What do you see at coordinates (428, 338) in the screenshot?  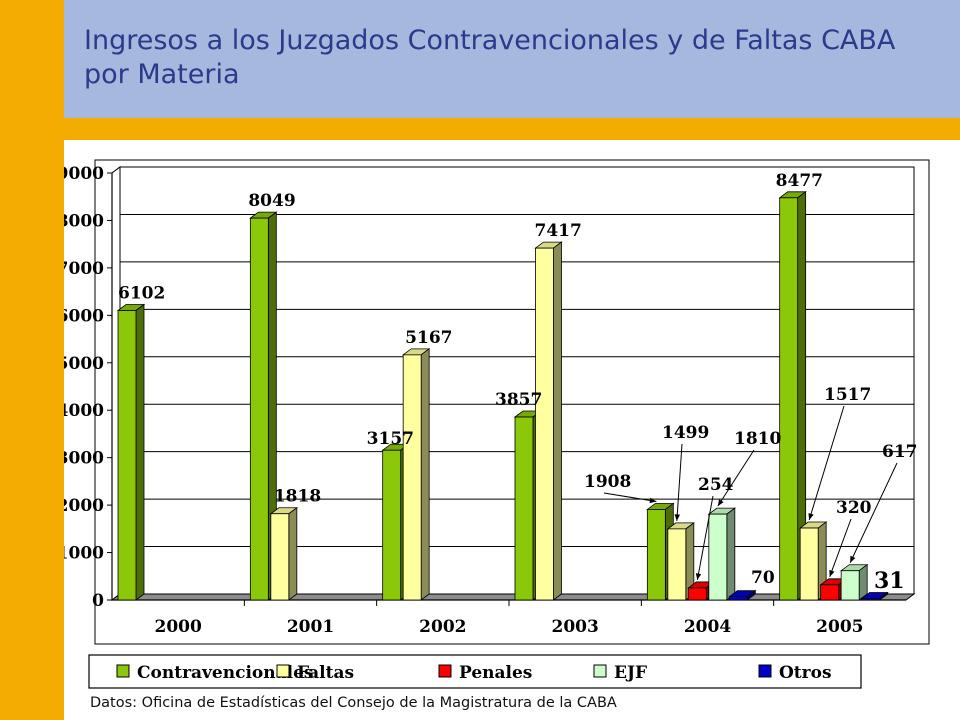 I see `data-label: 5167` at bounding box center [428, 338].